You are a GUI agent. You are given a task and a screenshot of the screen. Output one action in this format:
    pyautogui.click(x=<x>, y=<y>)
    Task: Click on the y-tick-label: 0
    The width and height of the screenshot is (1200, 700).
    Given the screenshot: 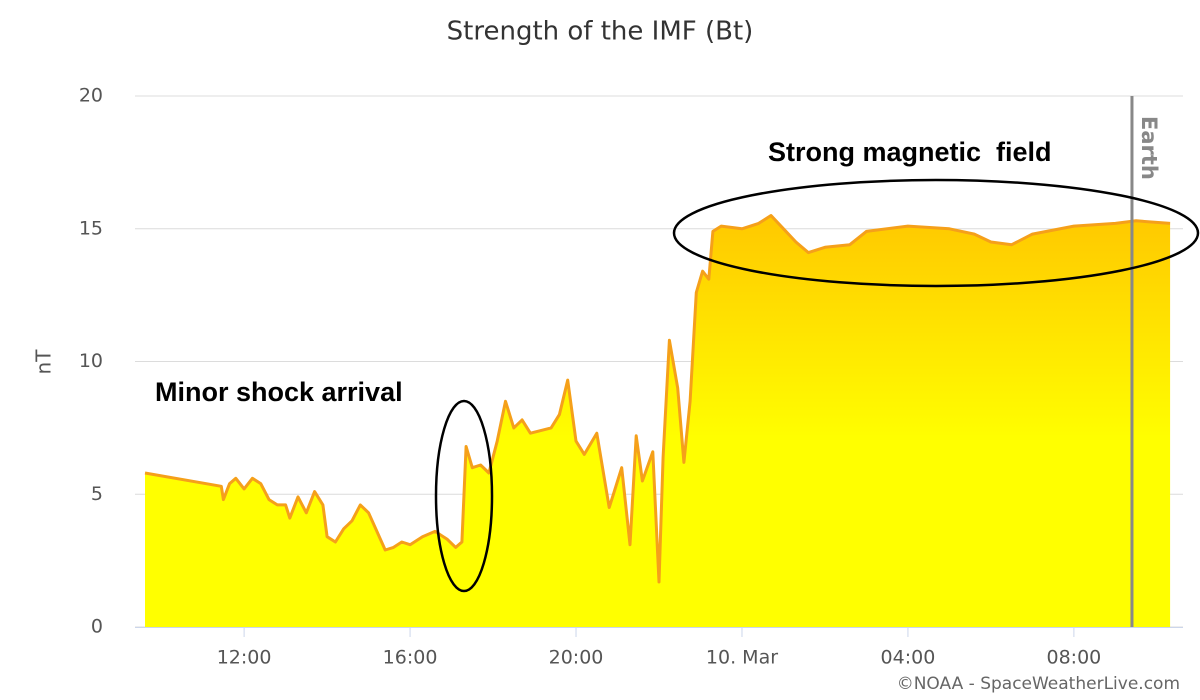 What is the action you would take?
    pyautogui.click(x=97, y=627)
    